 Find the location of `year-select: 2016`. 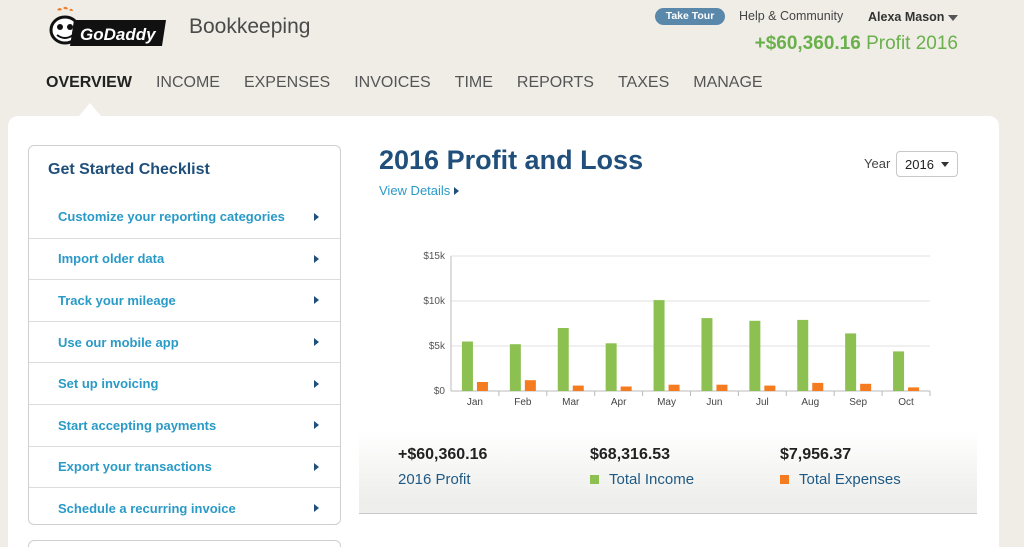

year-select: 2016 is located at coordinates (927, 164).